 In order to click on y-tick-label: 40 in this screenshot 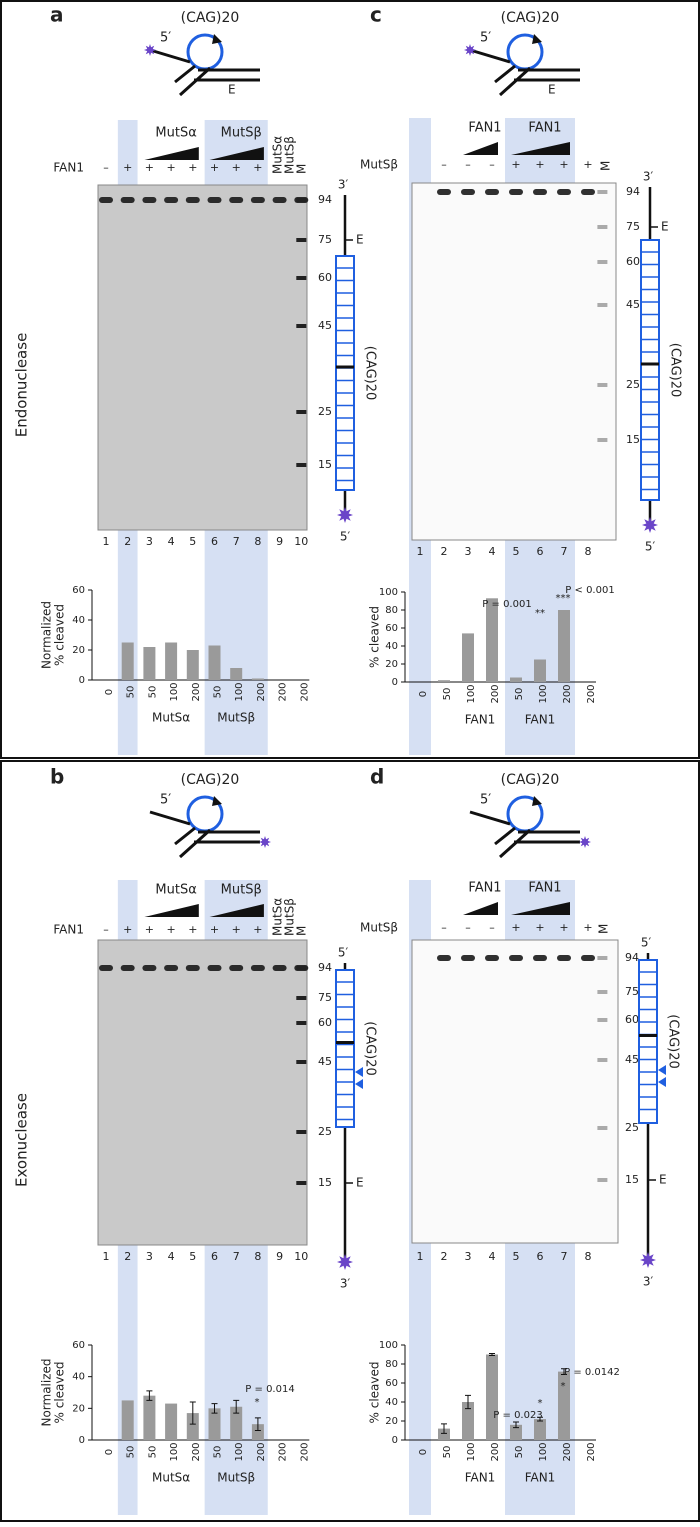, I will do `click(391, 646)`.